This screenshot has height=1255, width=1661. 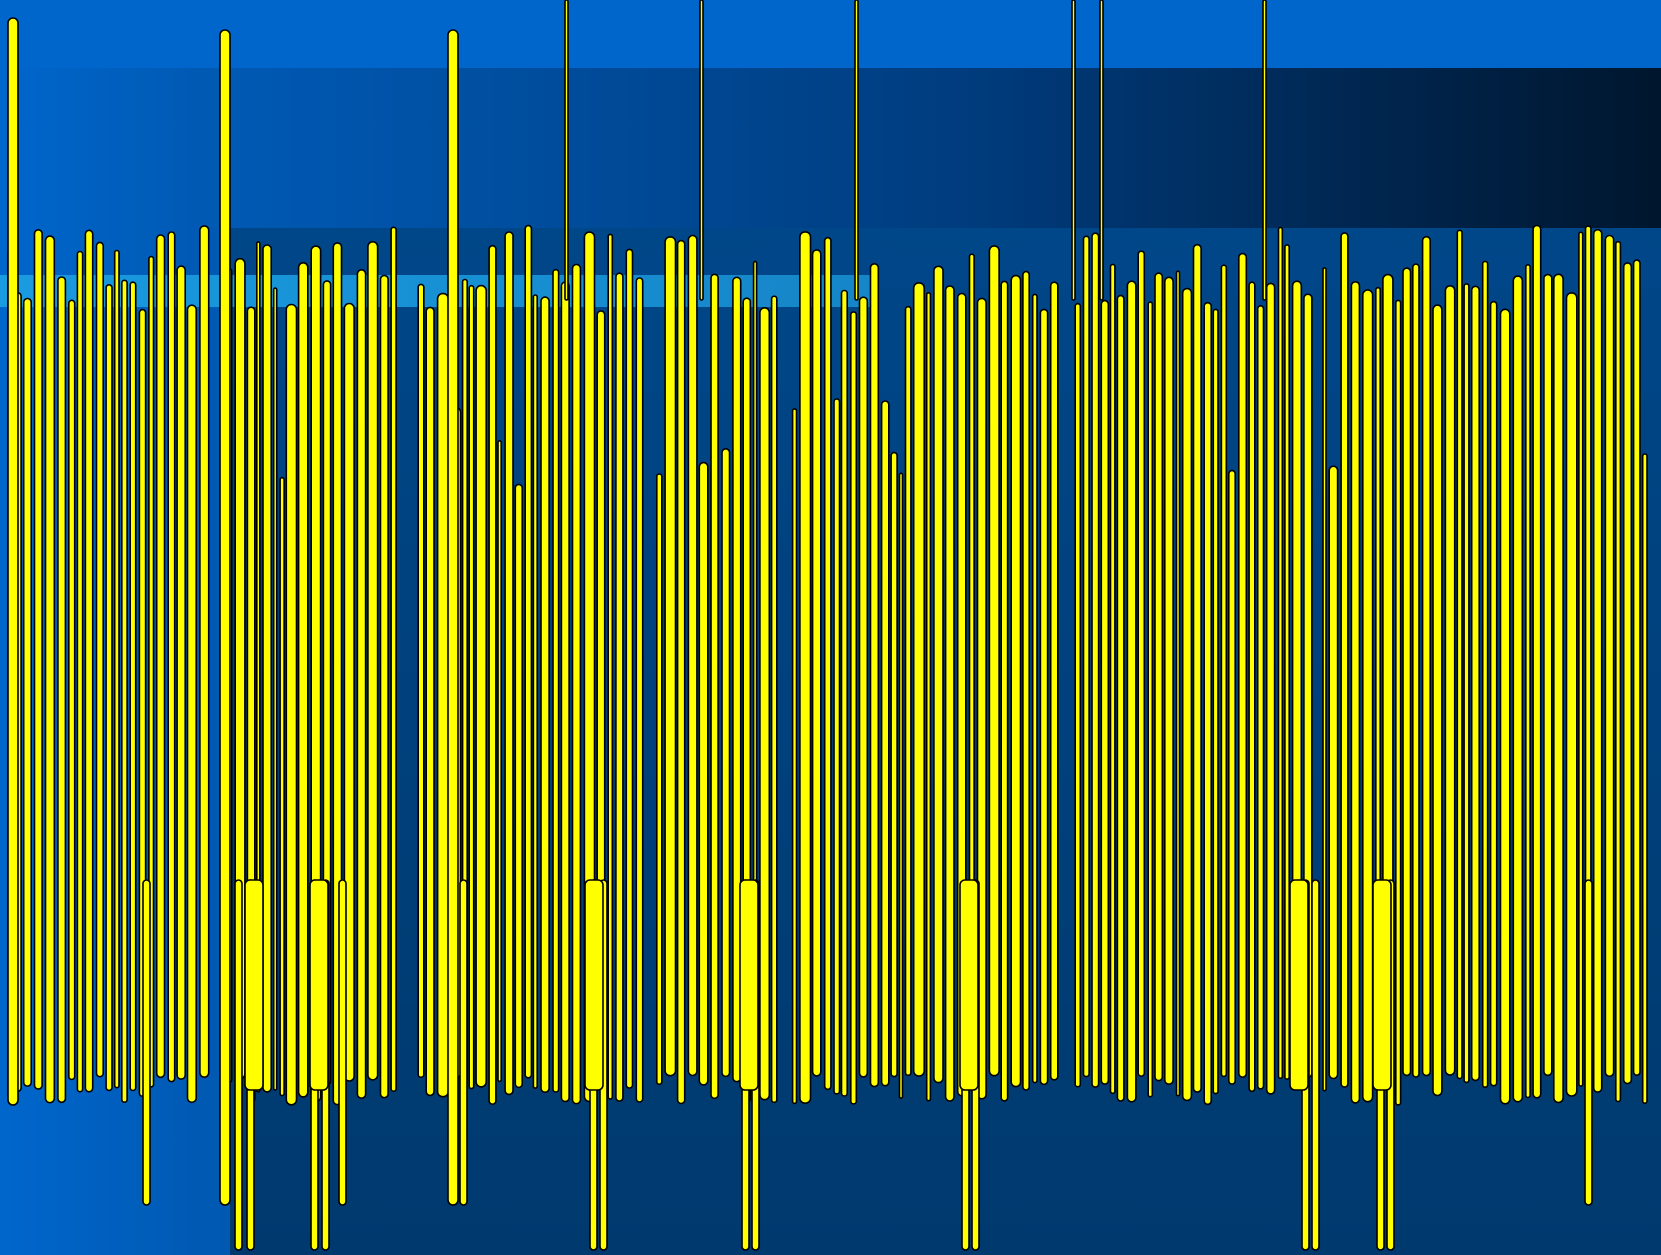 What do you see at coordinates (945, 148) in the screenshot?
I see `header-gradient` at bounding box center [945, 148].